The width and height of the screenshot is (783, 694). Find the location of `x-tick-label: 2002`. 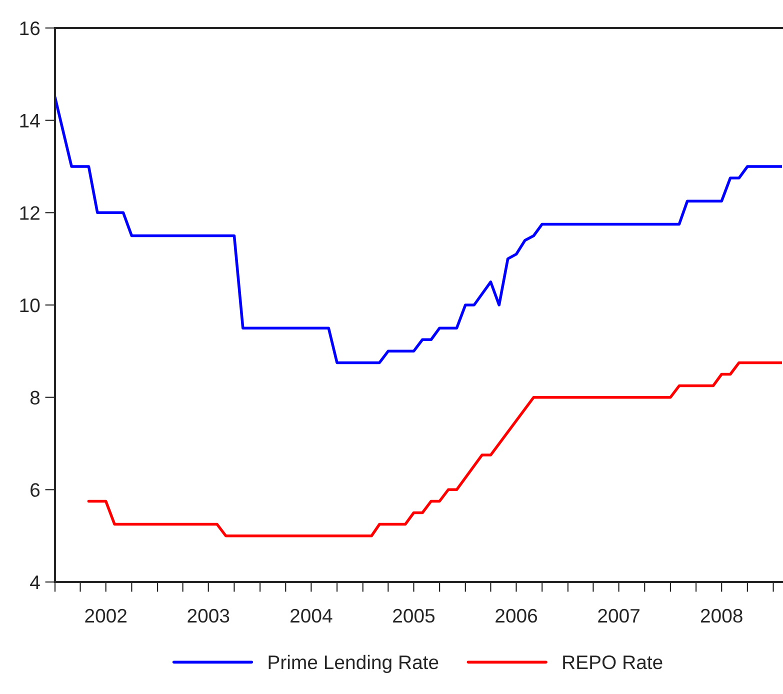

x-tick-label: 2002 is located at coordinates (105, 615).